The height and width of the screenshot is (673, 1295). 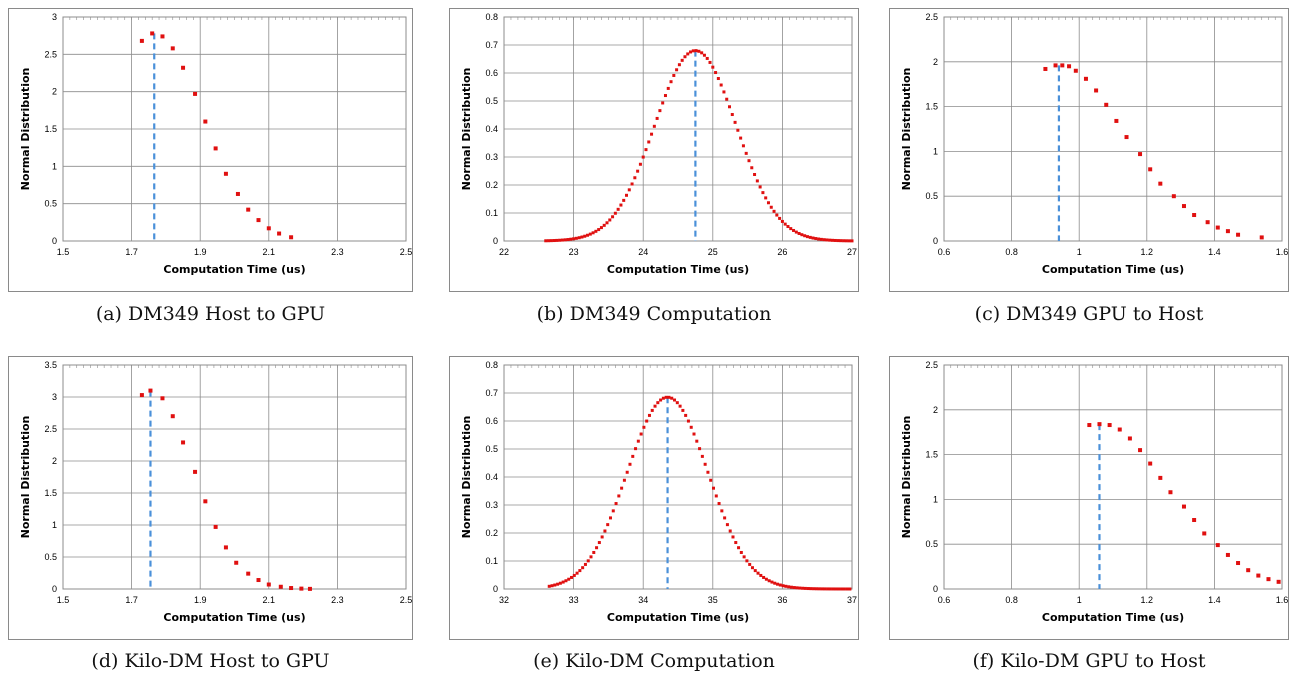 What do you see at coordinates (713, 600) in the screenshot?
I see `x-tick-label: 35` at bounding box center [713, 600].